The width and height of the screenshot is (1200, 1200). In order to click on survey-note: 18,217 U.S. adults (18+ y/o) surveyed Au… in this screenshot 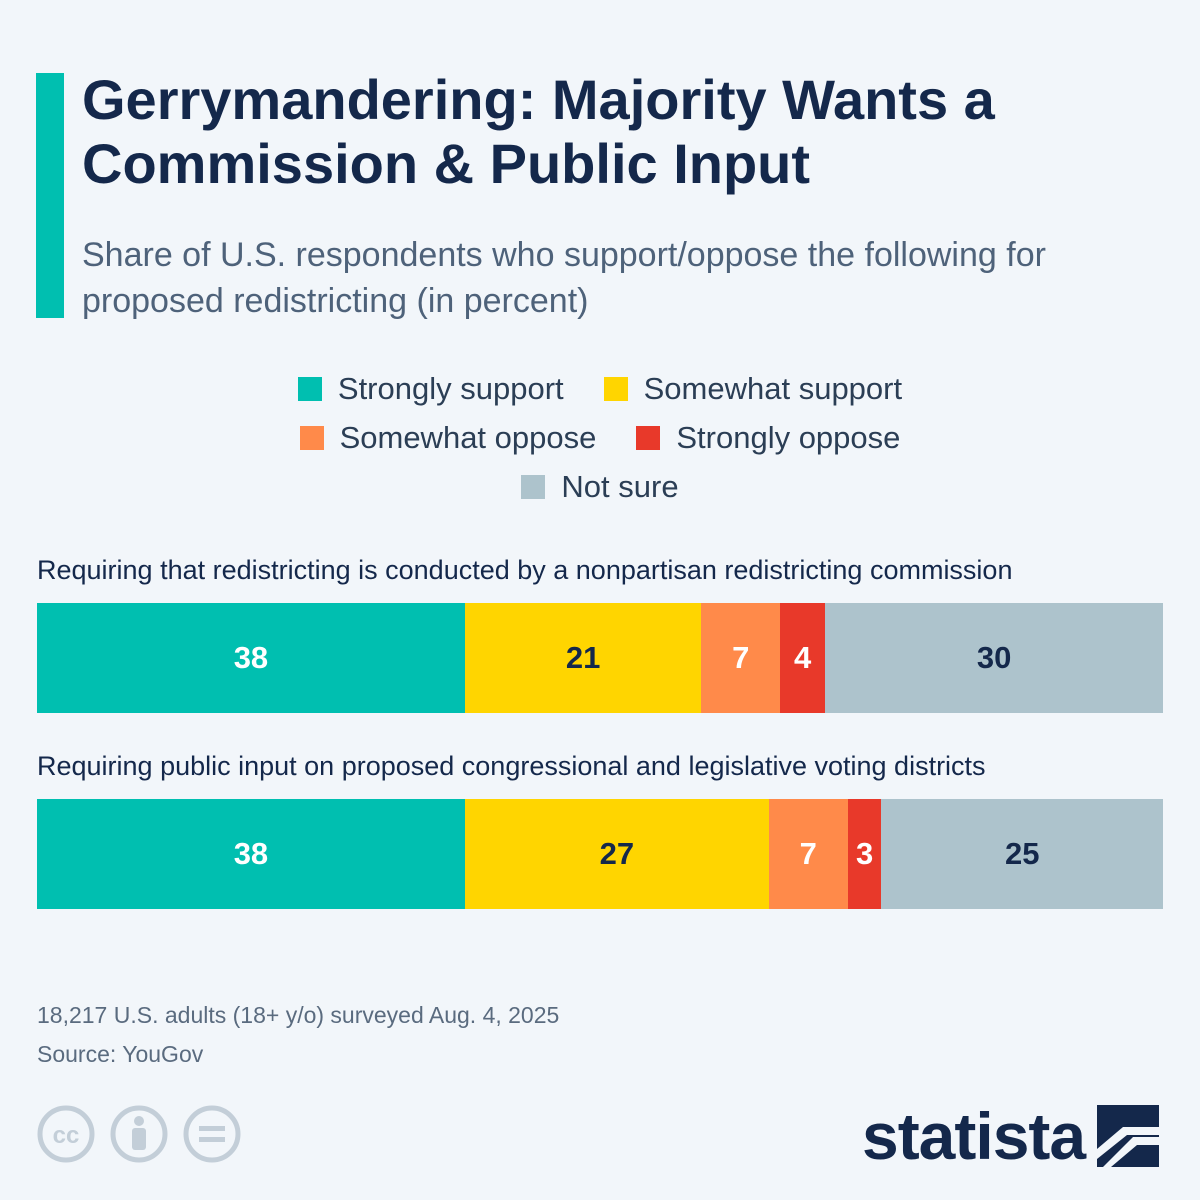, I will do `click(298, 1015)`.